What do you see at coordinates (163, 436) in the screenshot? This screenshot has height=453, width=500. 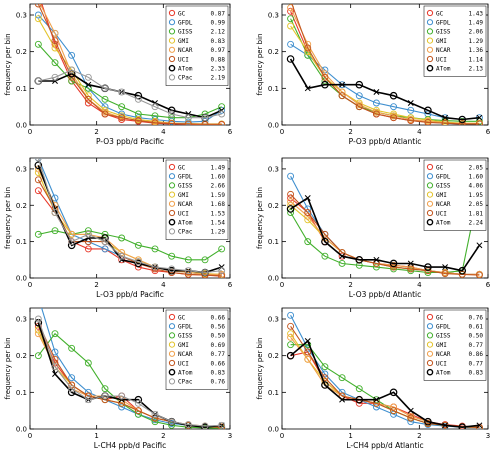 I see `x-tick-label: 2` at bounding box center [163, 436].